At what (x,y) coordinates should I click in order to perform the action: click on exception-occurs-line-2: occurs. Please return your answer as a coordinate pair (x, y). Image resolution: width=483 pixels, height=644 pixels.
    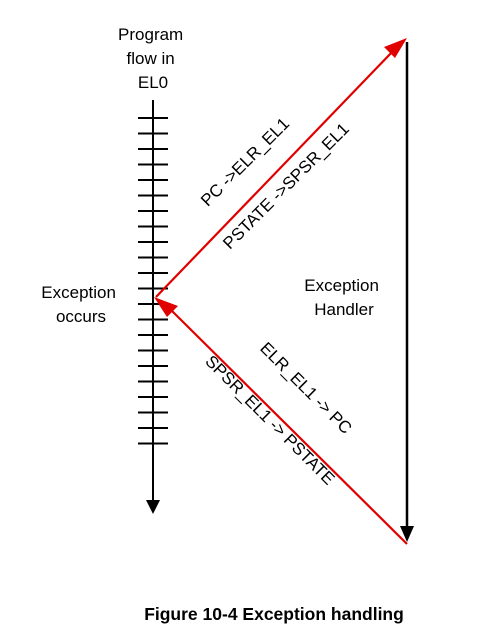
    Looking at the image, I should click on (81, 316).